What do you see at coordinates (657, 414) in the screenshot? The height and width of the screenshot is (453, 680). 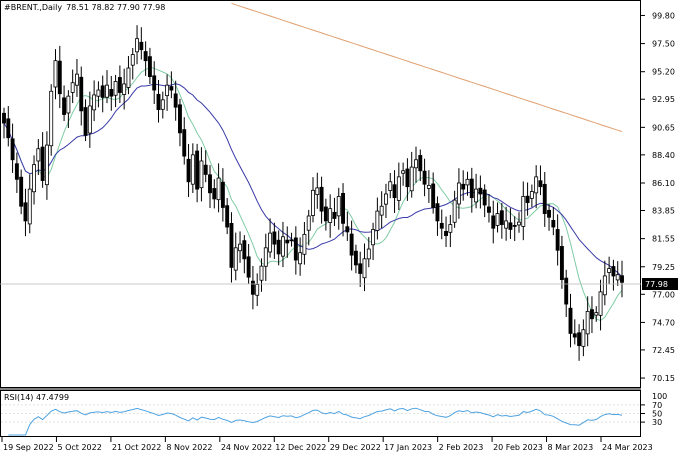 I see `rsi-tick-label: 50` at bounding box center [657, 414].